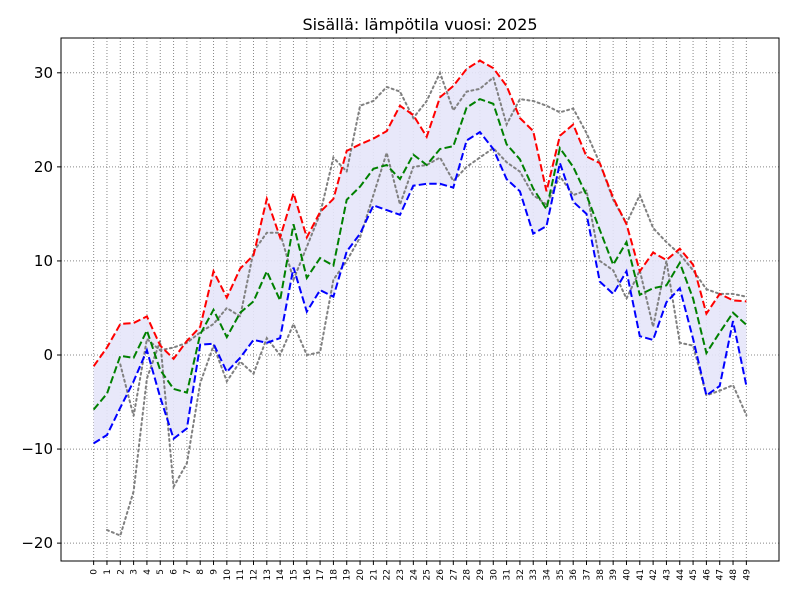 The width and height of the screenshot is (800, 604). I want to click on x-tick-label: 41, so click(641, 574).